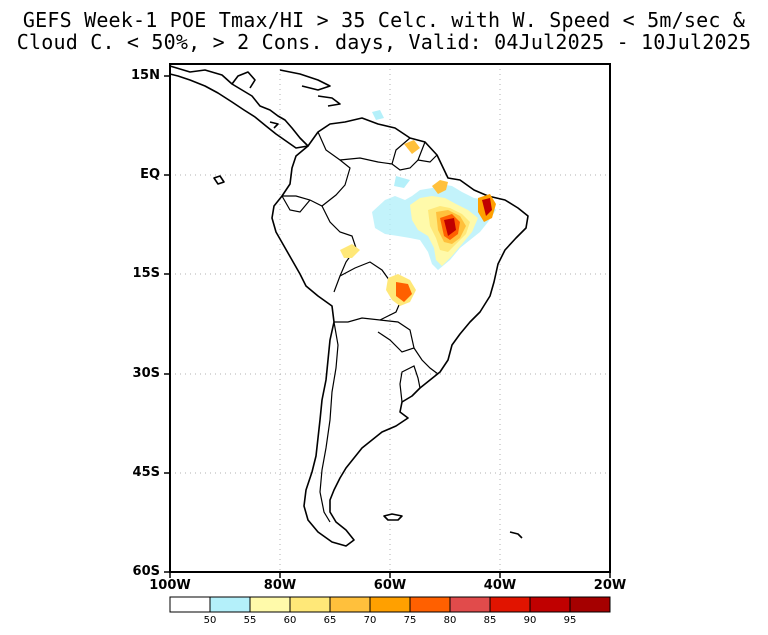  I want to click on lon-label-60w: 60W, so click(390, 585).